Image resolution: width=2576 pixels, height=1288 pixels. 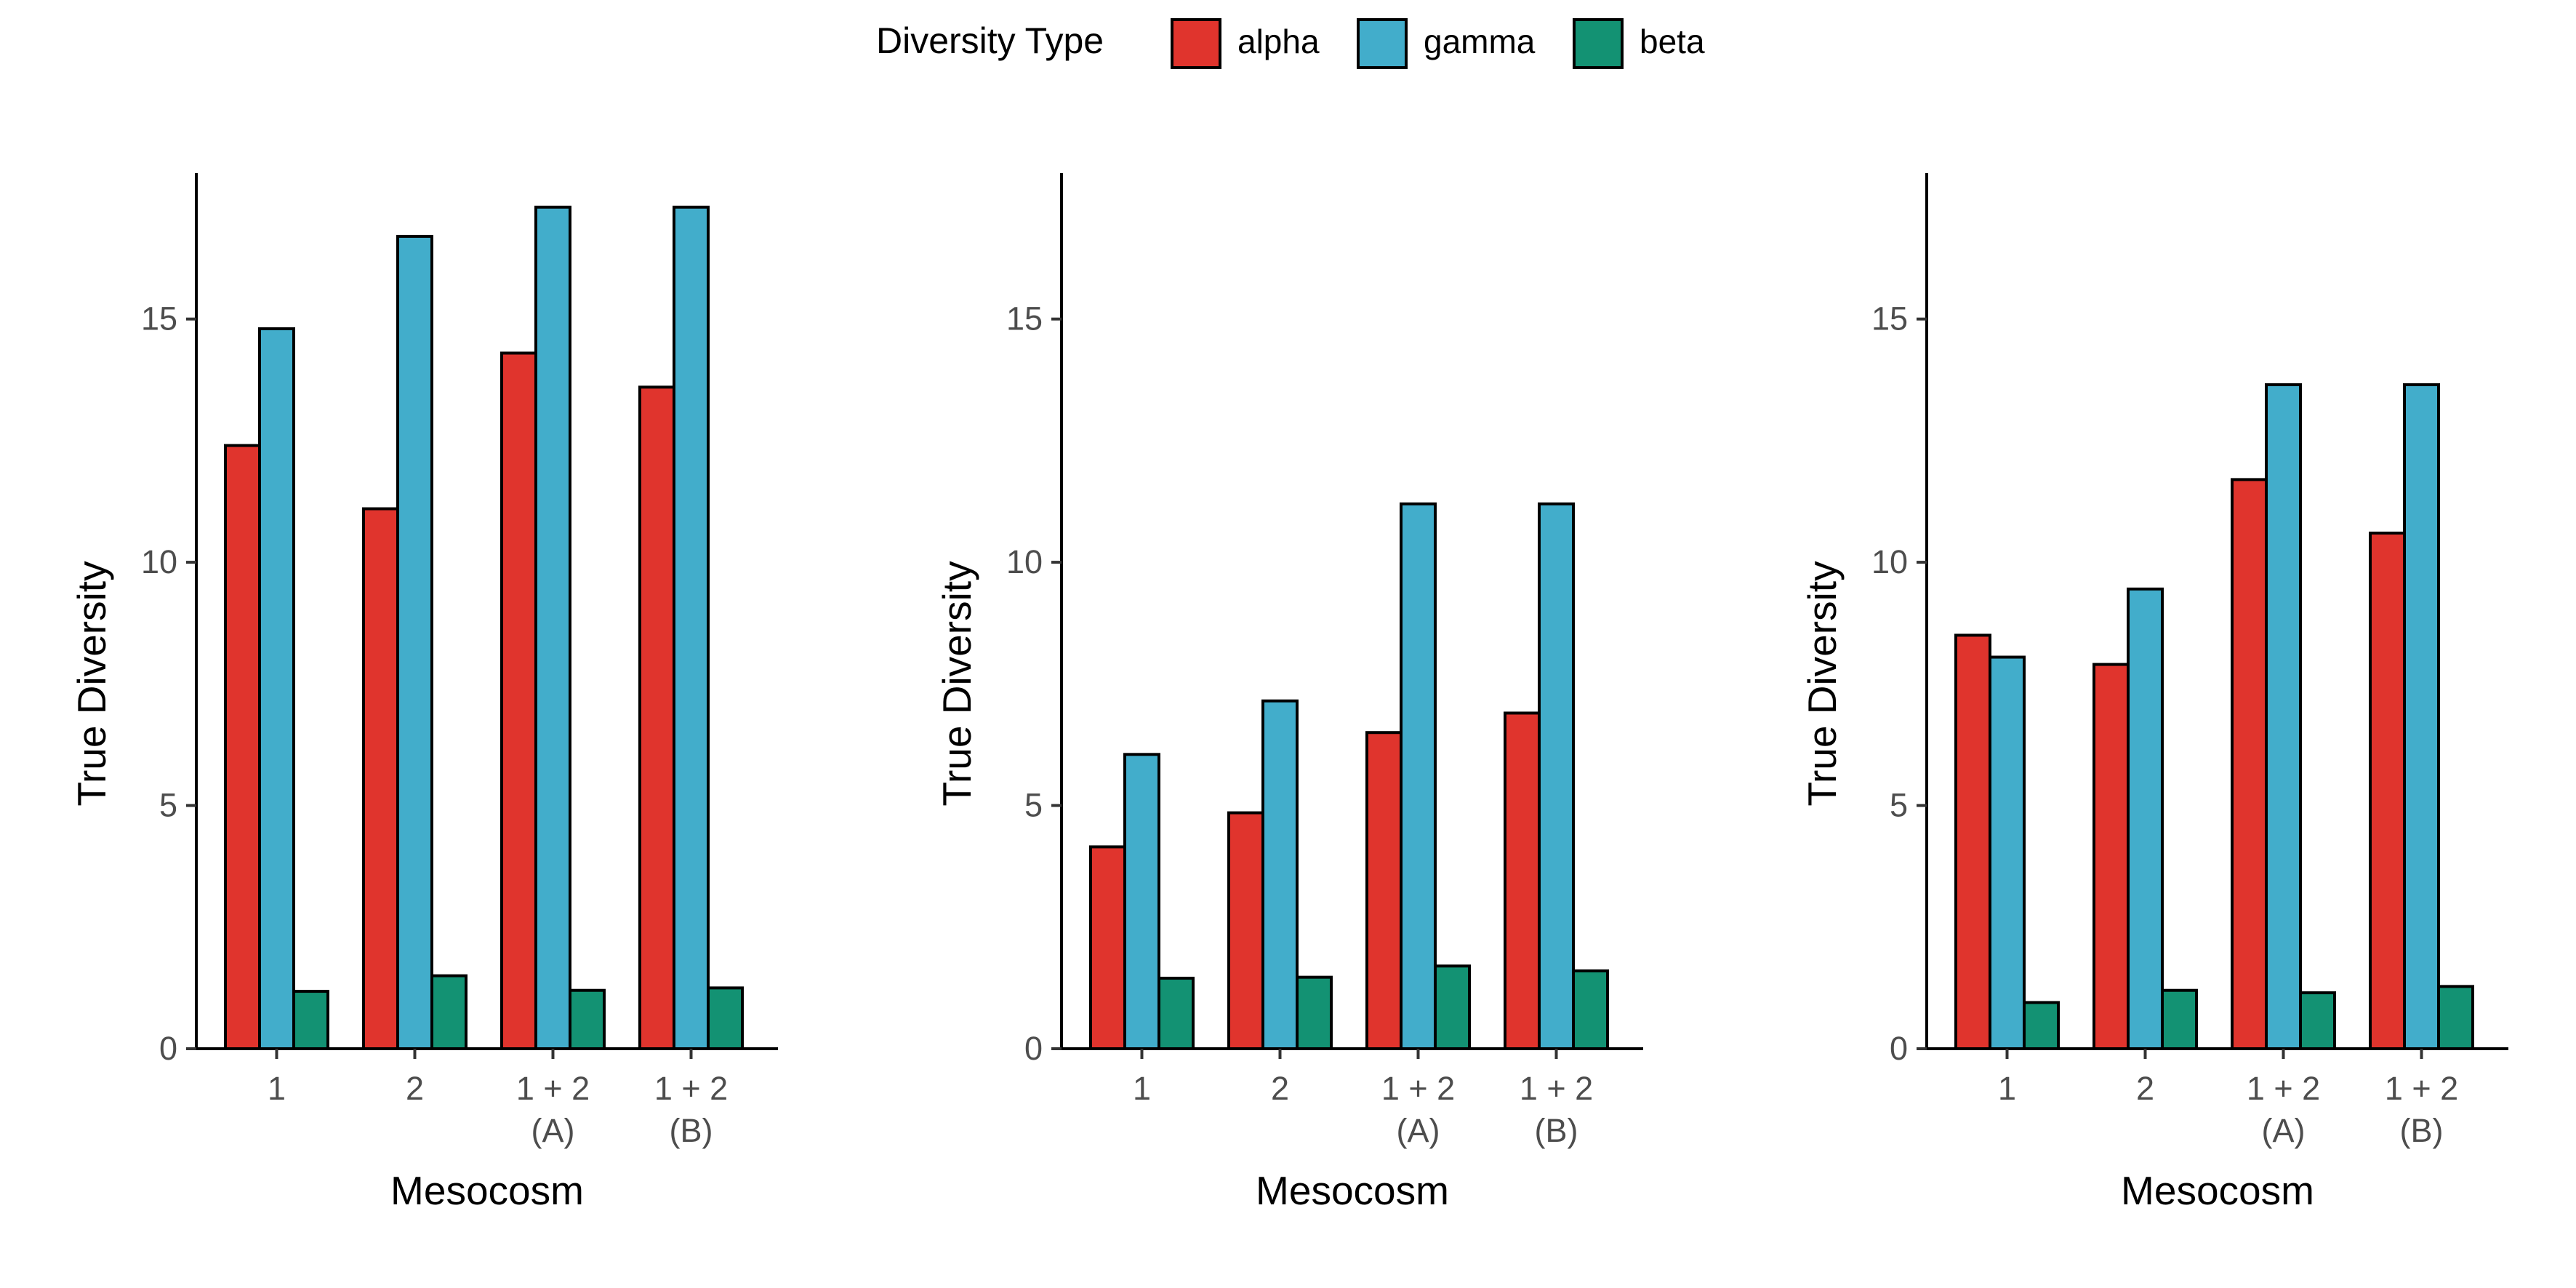 What do you see at coordinates (1480, 41) in the screenshot?
I see `legend-label-gamma: gamma` at bounding box center [1480, 41].